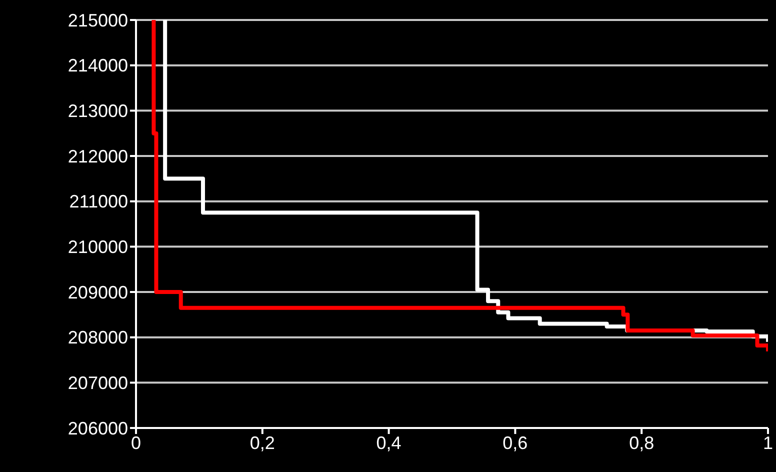  What do you see at coordinates (98, 66) in the screenshot?
I see `y-tick-label: 214000` at bounding box center [98, 66].